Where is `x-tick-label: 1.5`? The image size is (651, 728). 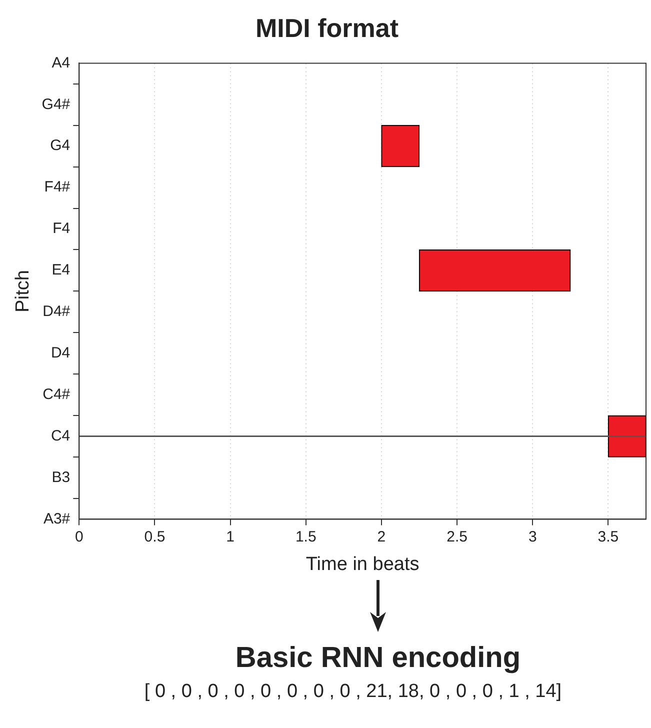 x-tick-label: 1.5 is located at coordinates (305, 537).